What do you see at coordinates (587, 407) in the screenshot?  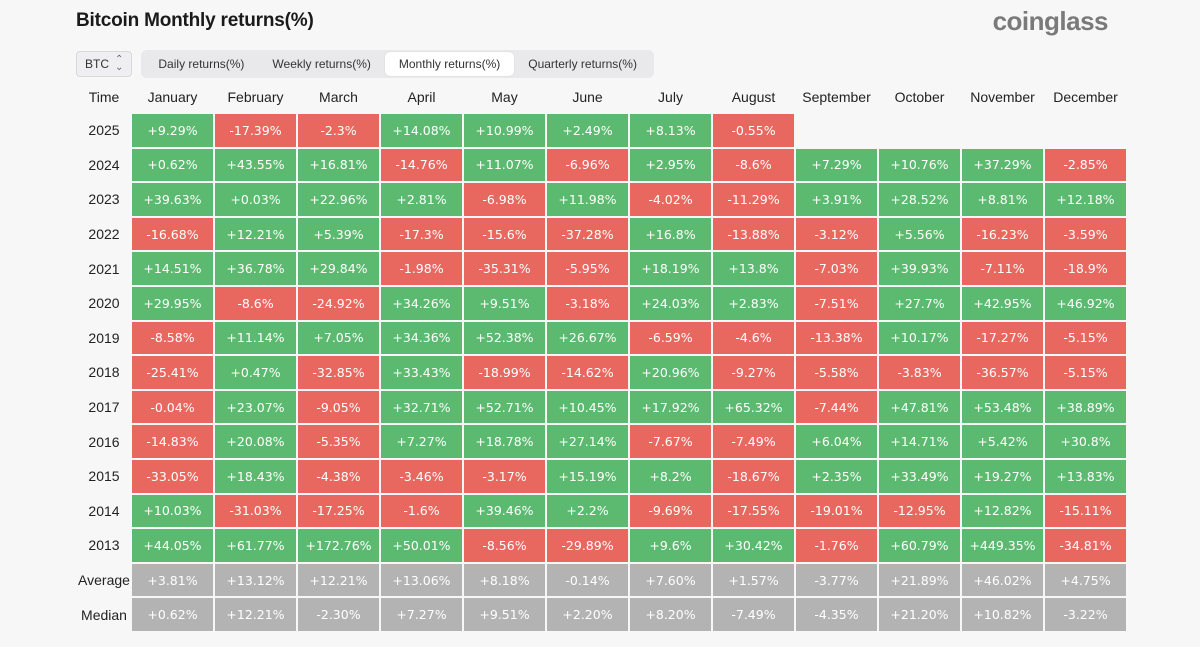 I see `return-cell: +10.45%` at bounding box center [587, 407].